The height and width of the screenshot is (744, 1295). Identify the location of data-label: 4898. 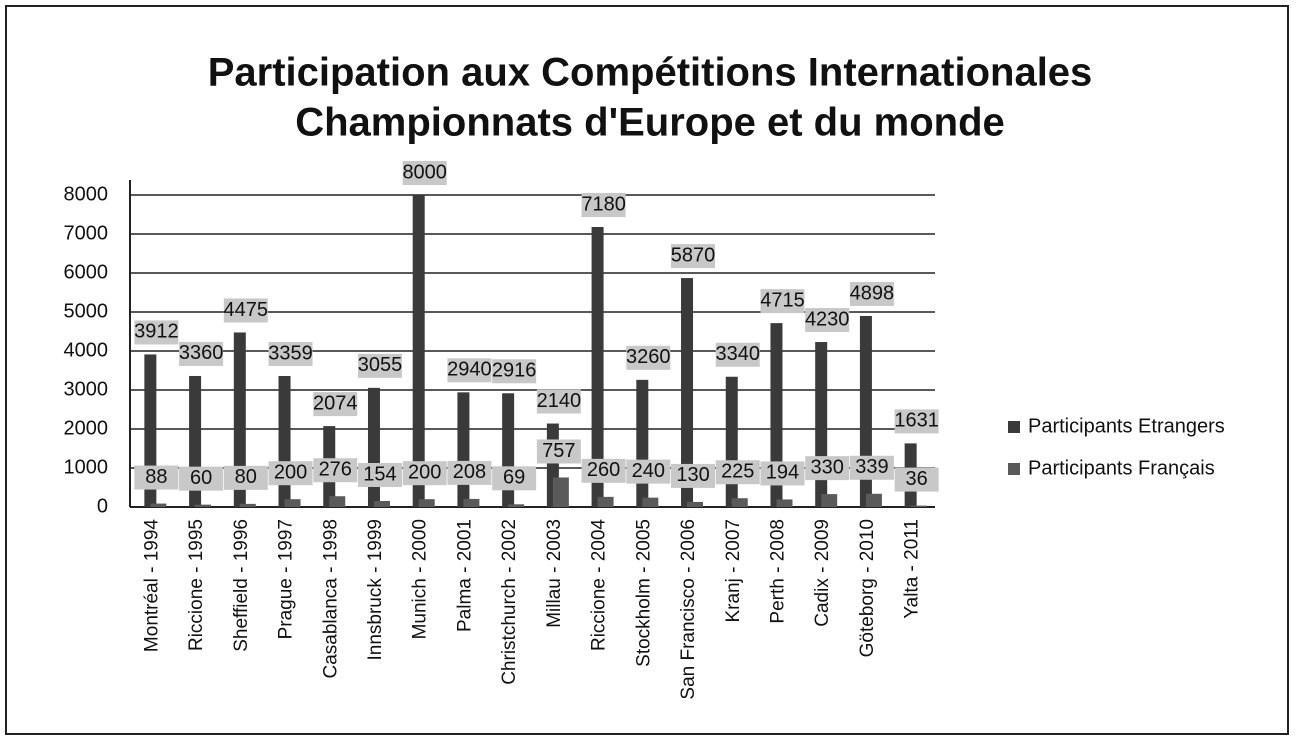
(872, 293).